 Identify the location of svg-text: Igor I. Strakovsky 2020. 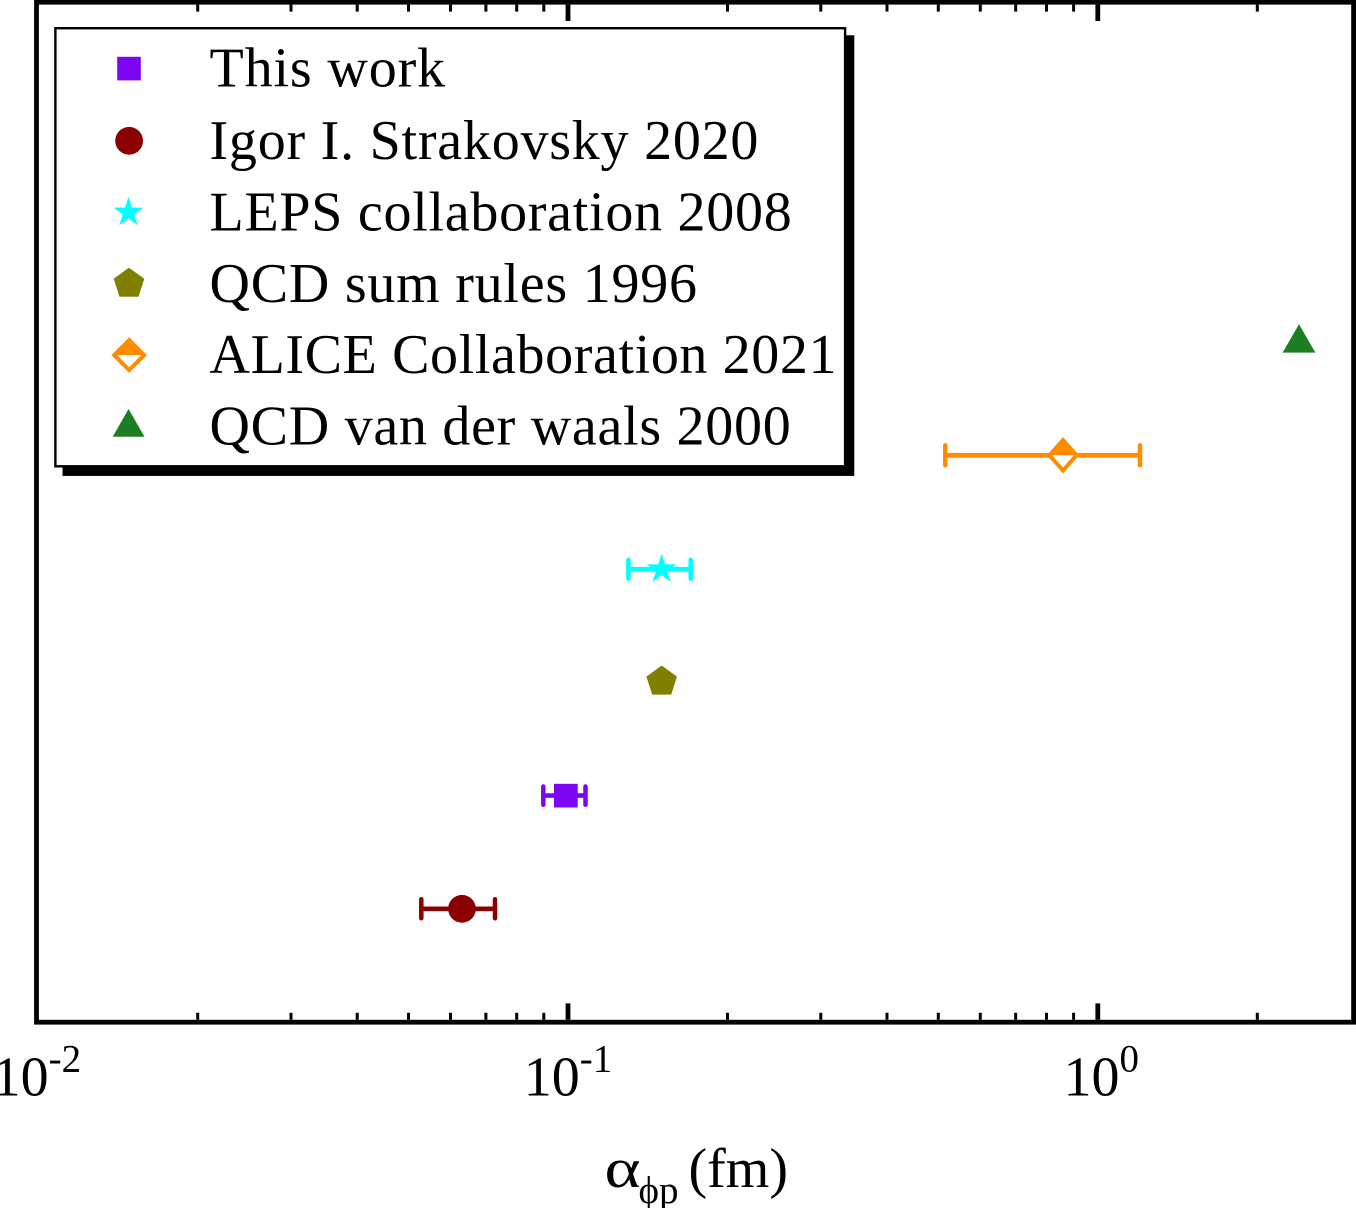
(484, 141).